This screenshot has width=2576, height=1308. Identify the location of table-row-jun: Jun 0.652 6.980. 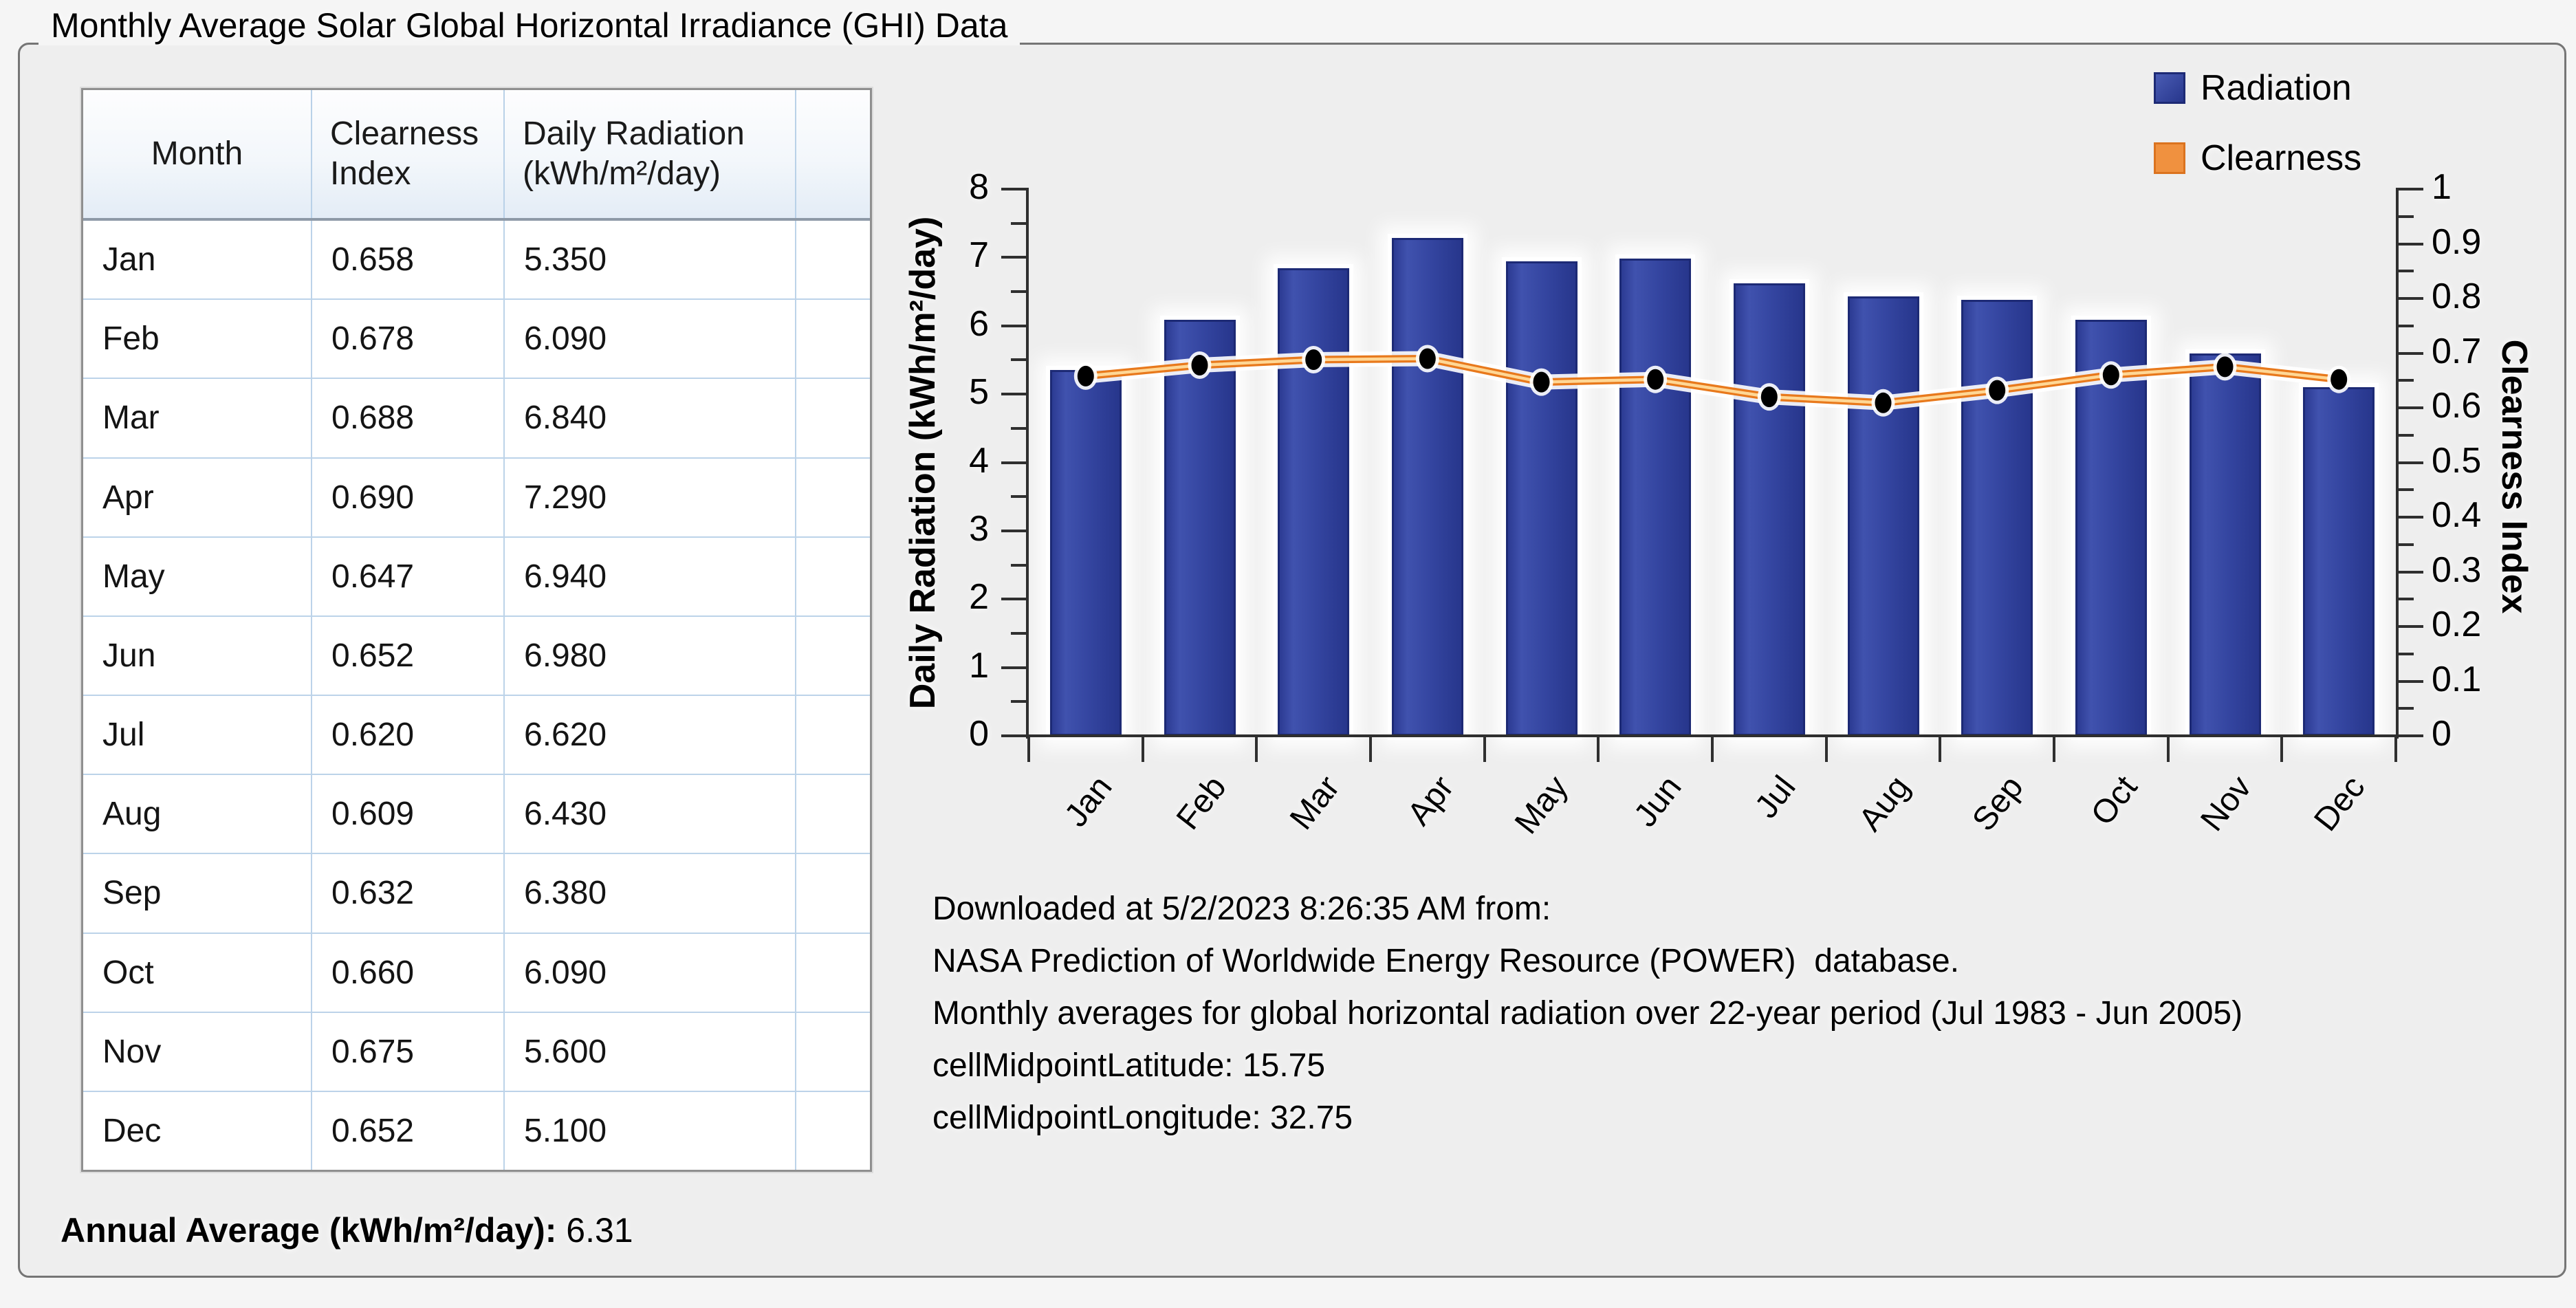
(476, 657).